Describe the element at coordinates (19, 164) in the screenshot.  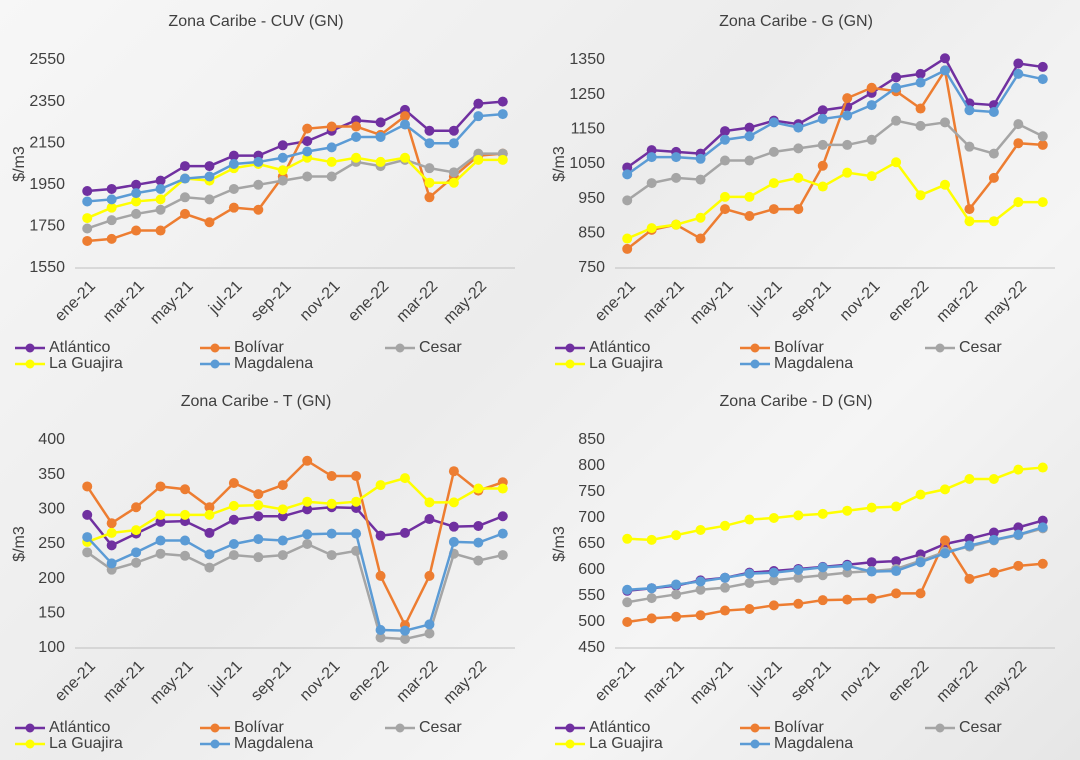
I see `y-axis-label: $/m3` at that location.